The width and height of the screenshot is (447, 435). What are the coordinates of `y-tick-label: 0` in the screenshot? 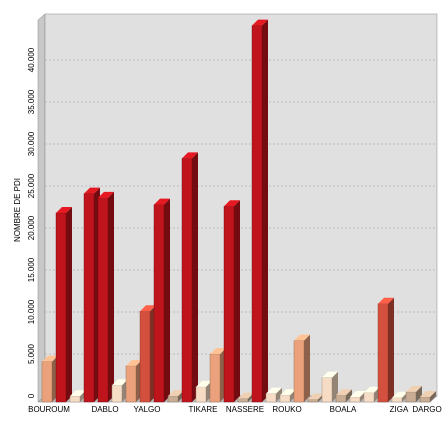 It's located at (31, 395).